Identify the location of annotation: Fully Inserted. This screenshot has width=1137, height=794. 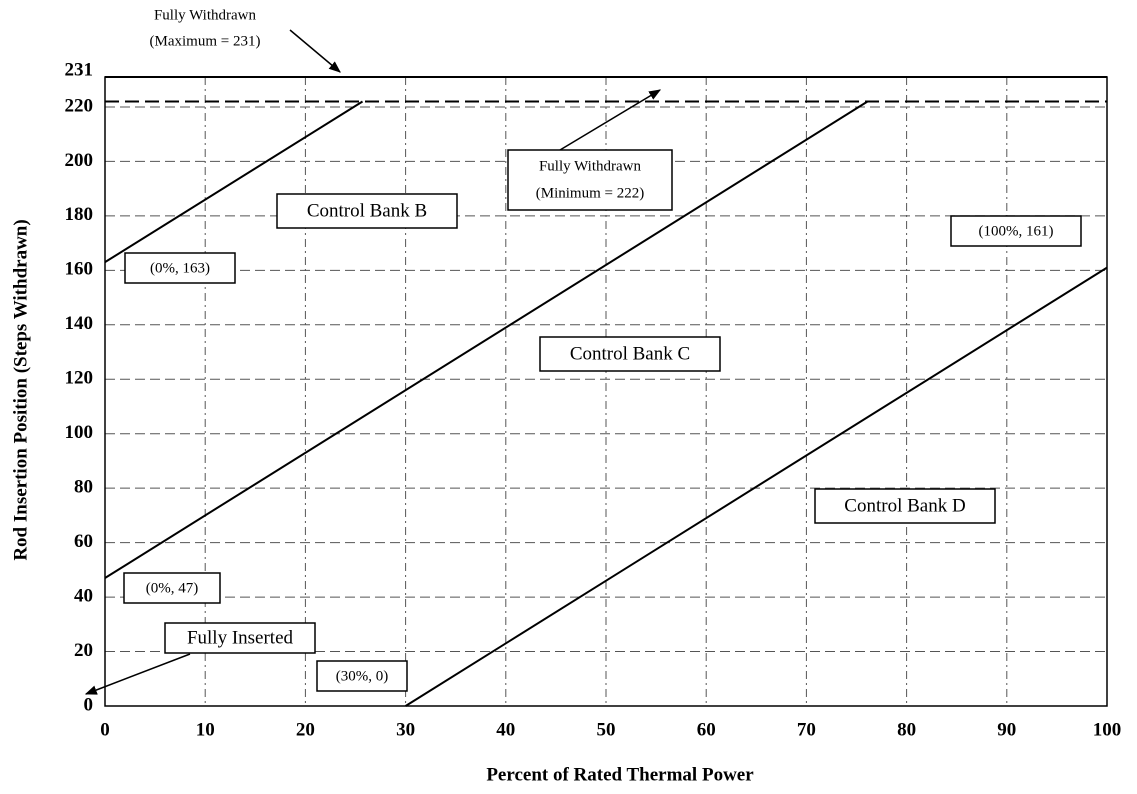
(240, 637).